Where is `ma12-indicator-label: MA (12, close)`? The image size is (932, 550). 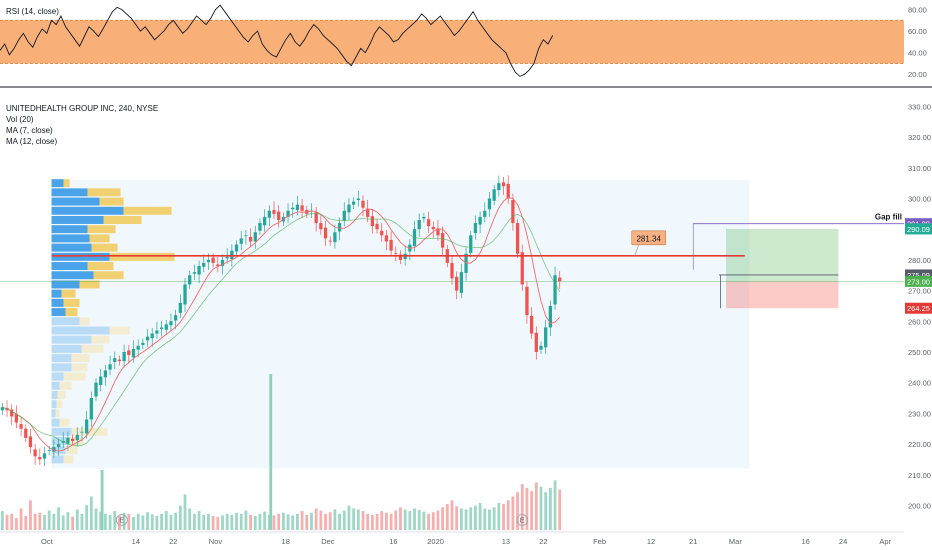 ma12-indicator-label: MA (12, close) is located at coordinates (31, 141).